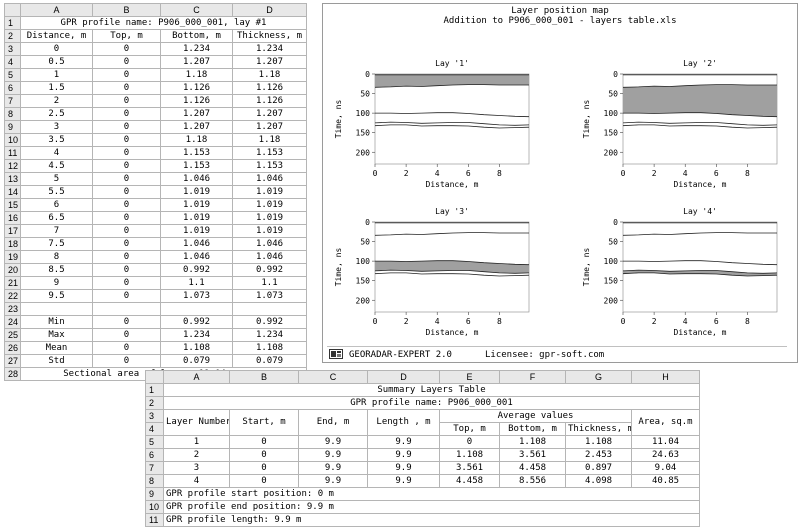 Image resolution: width=800 pixels, height=527 pixels. Describe the element at coordinates (196, 442) in the screenshot. I see `data-cell: 1` at that location.